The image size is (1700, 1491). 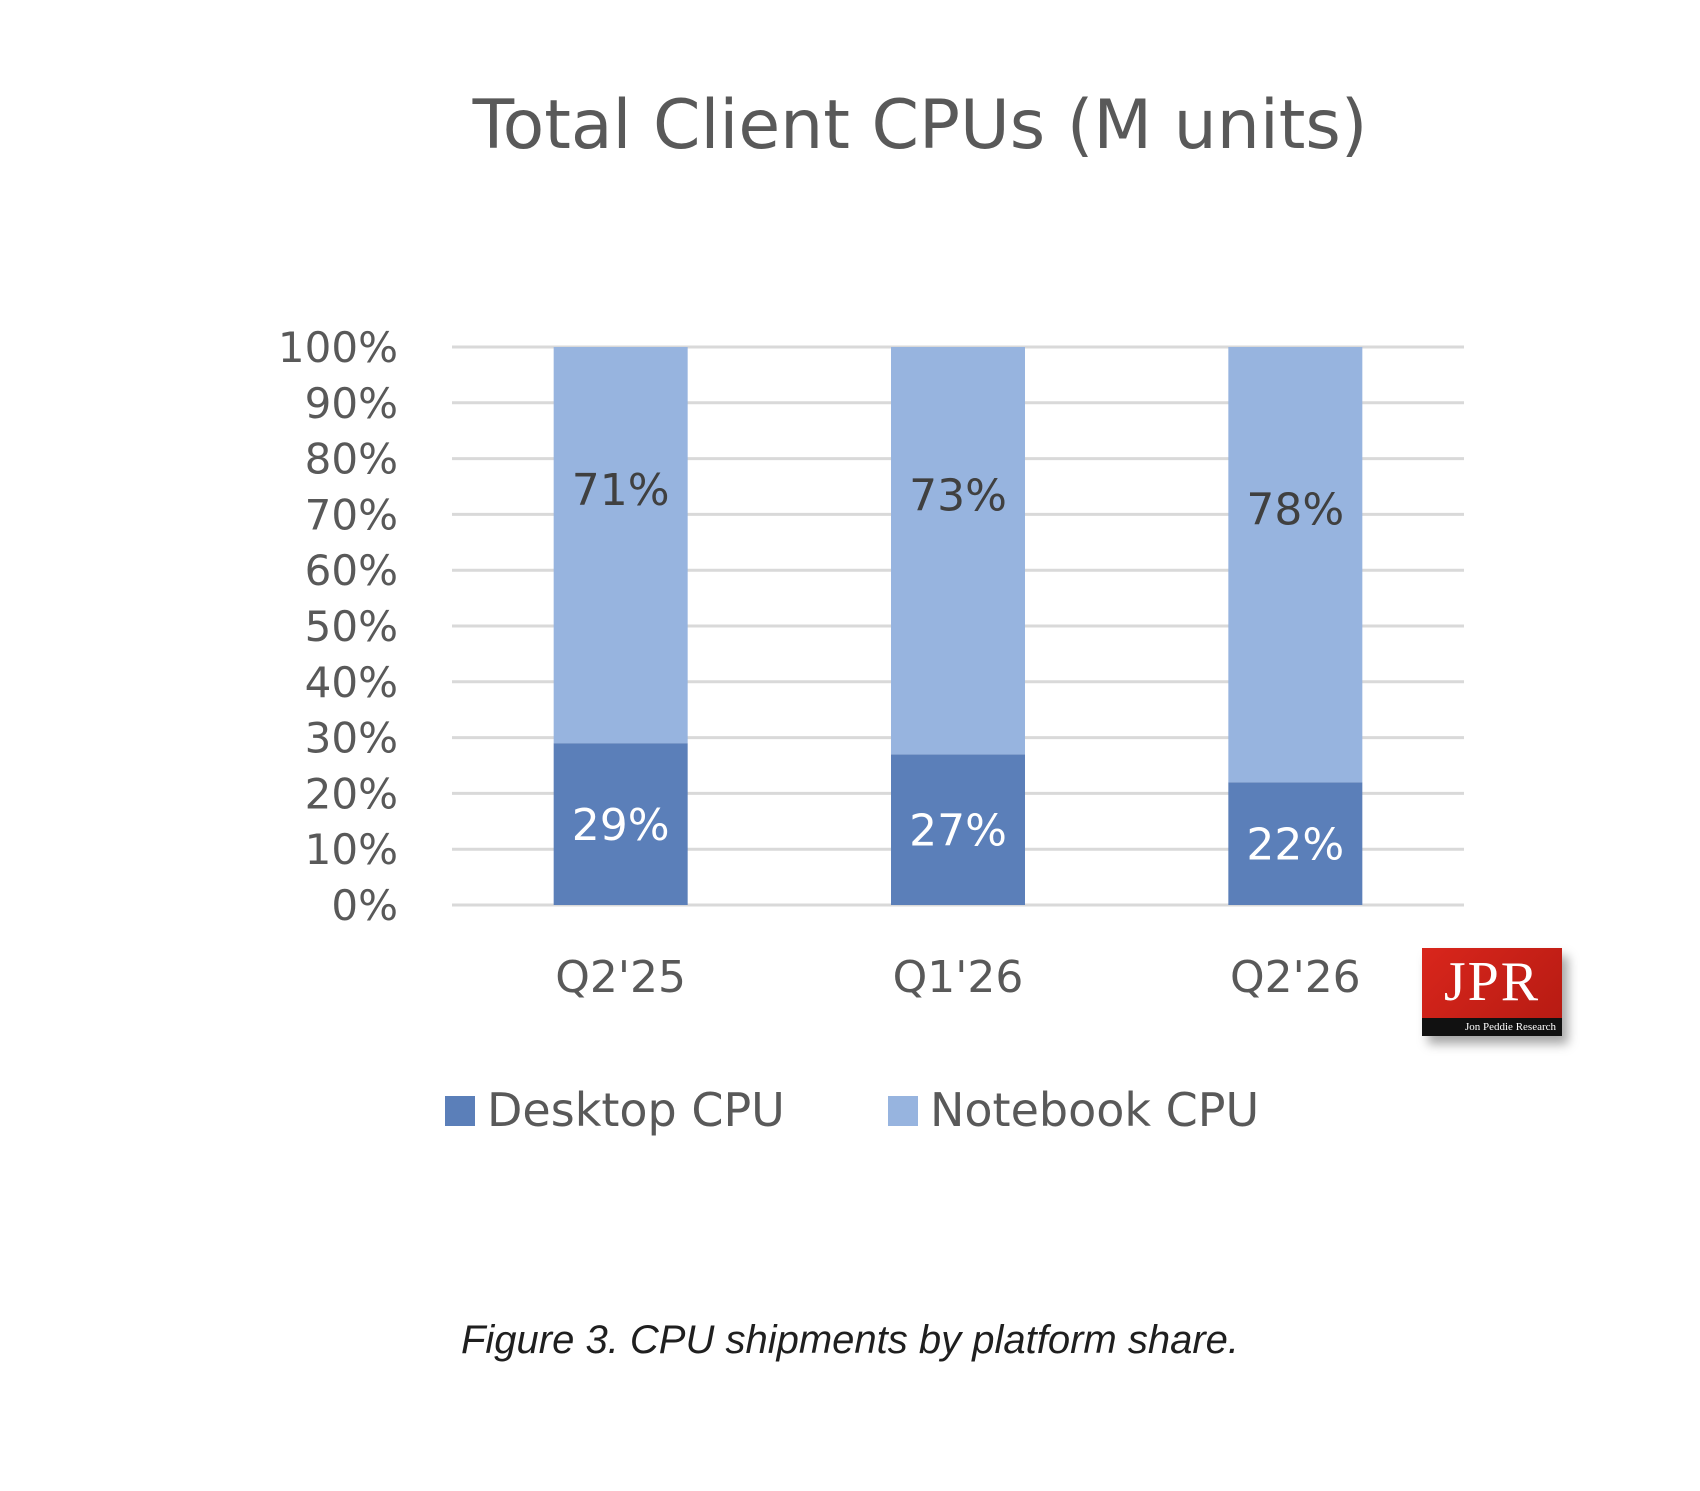 I want to click on y-tick-label: 100%, so click(x=338, y=347).